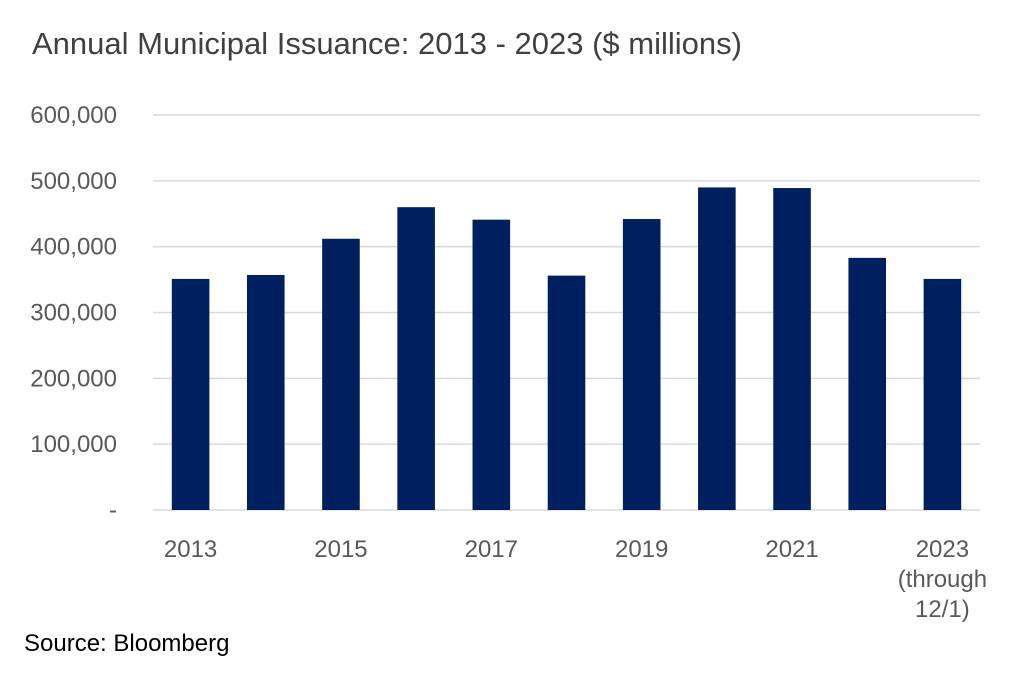  I want to click on bar-2020, so click(717, 348).